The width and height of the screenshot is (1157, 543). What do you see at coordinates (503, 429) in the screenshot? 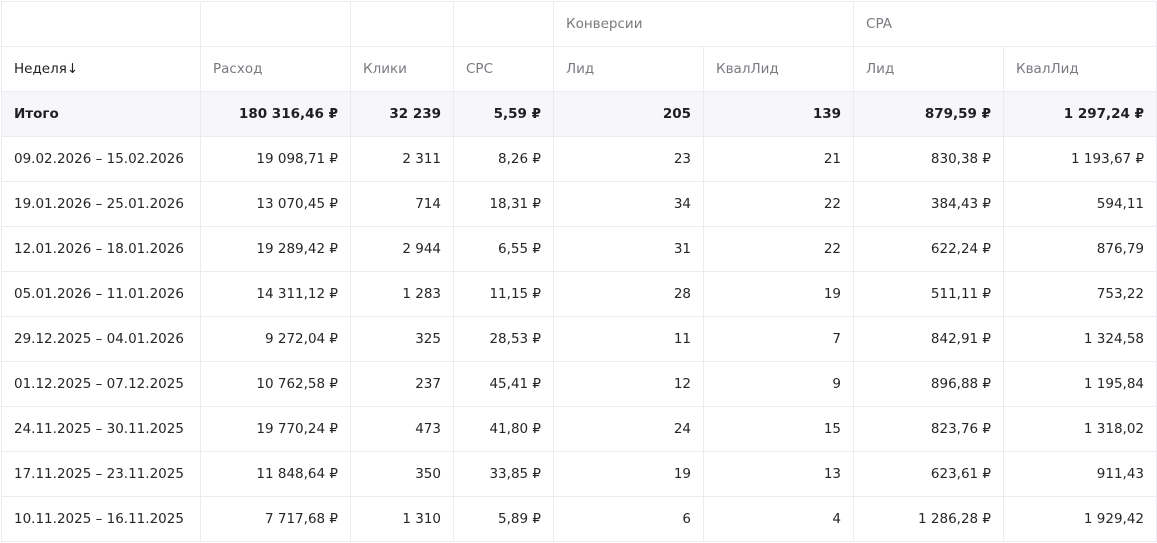
I see `cell-cpc: 41,80 ₽` at bounding box center [503, 429].